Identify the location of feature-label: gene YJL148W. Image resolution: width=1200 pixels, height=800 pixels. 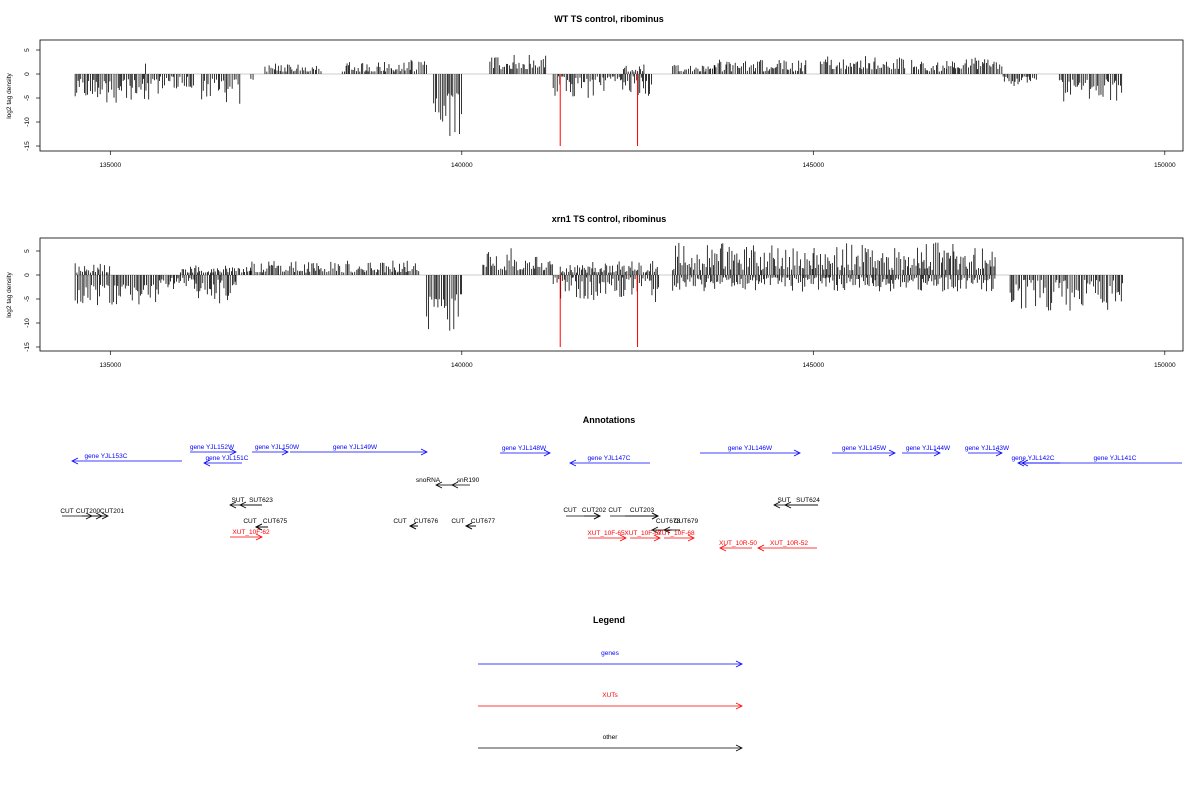
(524, 448).